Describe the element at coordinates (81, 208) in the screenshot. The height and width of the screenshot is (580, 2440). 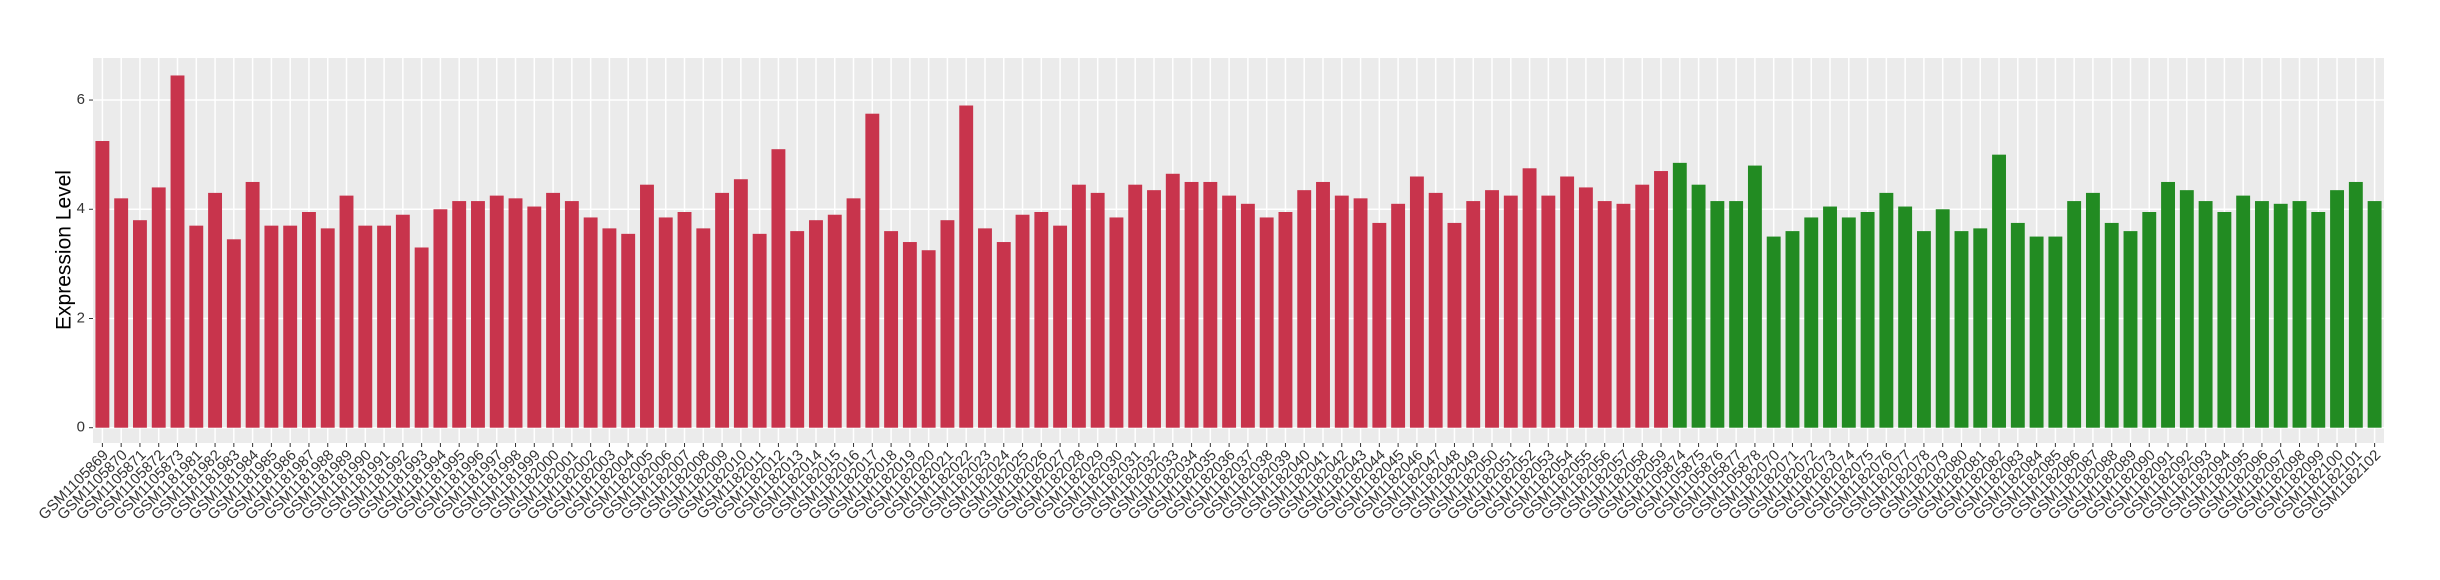
I see `y-tick-label: 4` at that location.